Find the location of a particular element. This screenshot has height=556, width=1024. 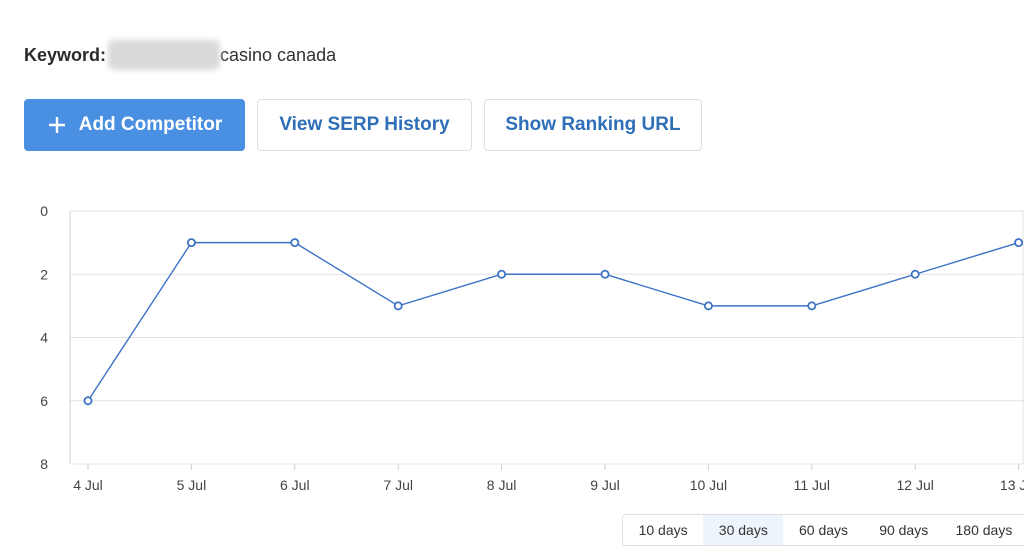

x-tick-label: 11 Jul is located at coordinates (812, 485).